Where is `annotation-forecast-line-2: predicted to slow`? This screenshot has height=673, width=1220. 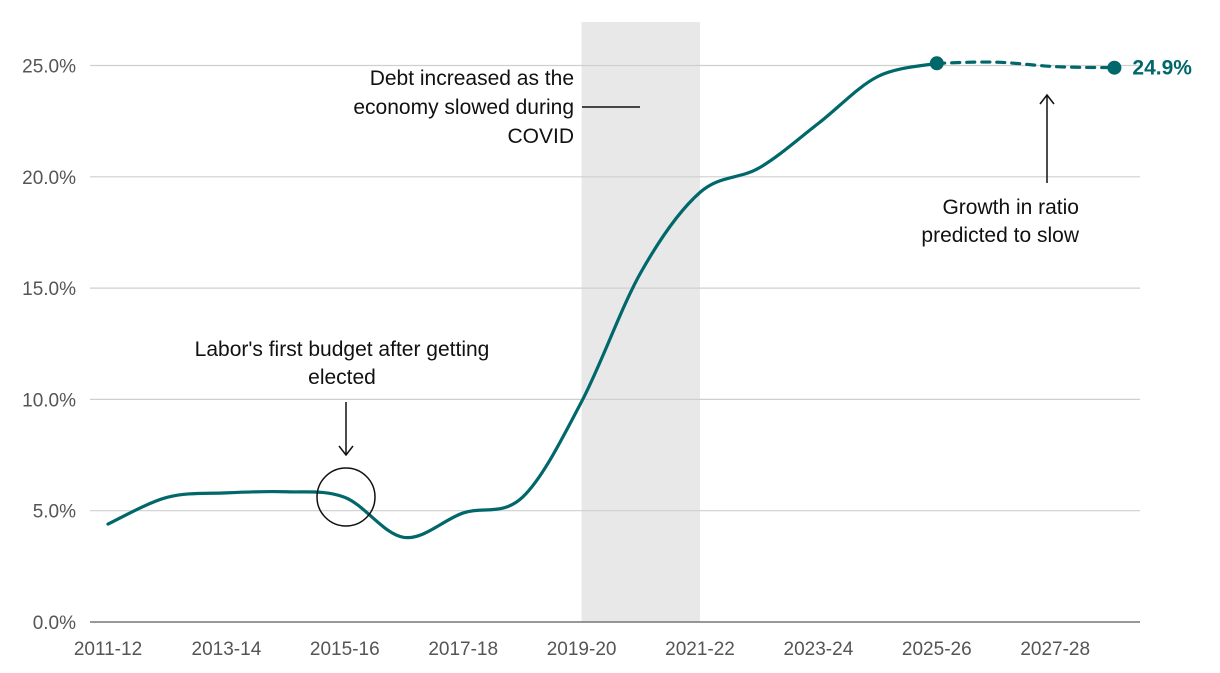
annotation-forecast-line-2: predicted to slow is located at coordinates (1000, 235).